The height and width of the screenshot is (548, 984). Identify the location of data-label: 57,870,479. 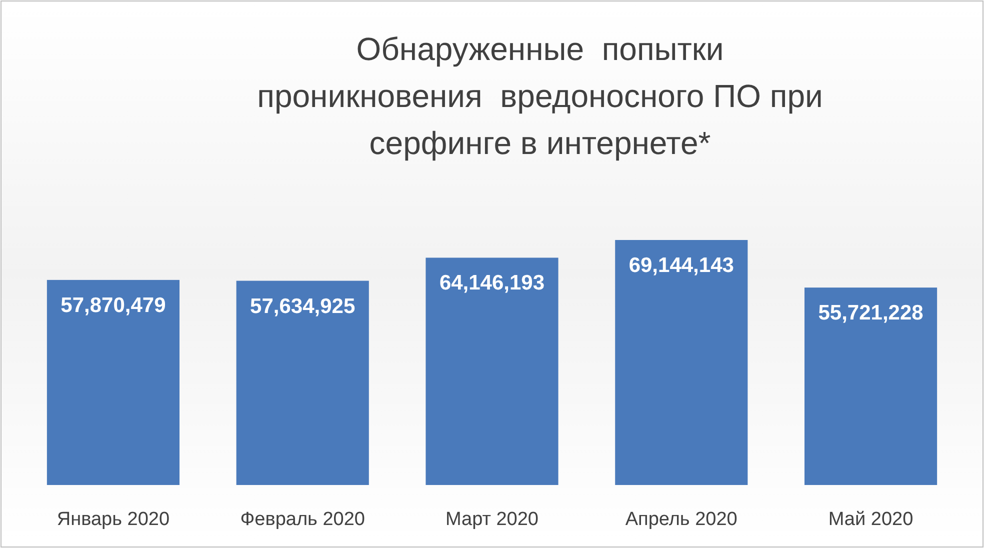
(113, 305).